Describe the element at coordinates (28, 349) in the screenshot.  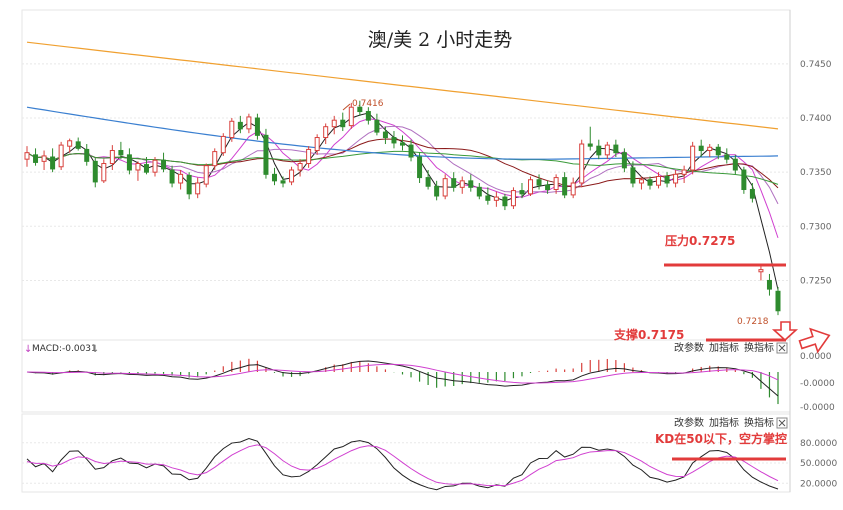
I see `macd-down-arrow-icon: ↓` at that location.